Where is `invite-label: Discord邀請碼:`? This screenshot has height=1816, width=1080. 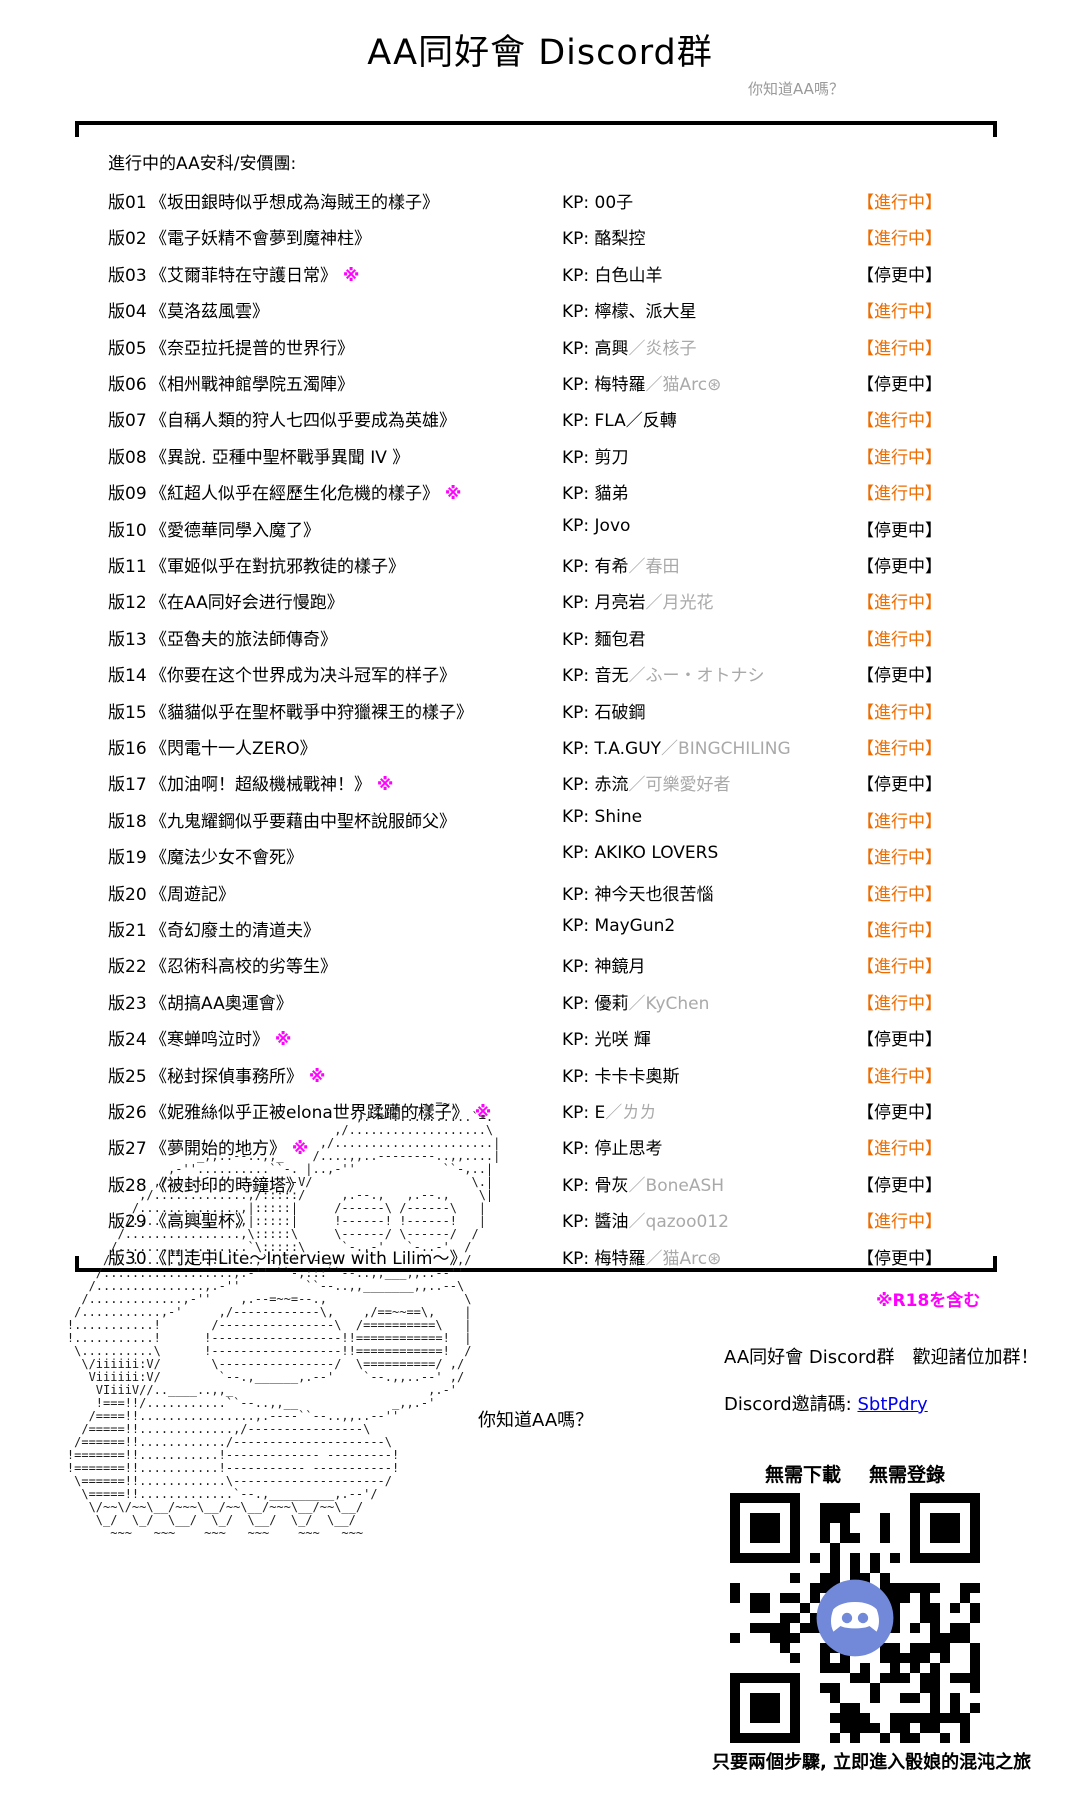
invite-label: Discord邀請碼: is located at coordinates (788, 1404).